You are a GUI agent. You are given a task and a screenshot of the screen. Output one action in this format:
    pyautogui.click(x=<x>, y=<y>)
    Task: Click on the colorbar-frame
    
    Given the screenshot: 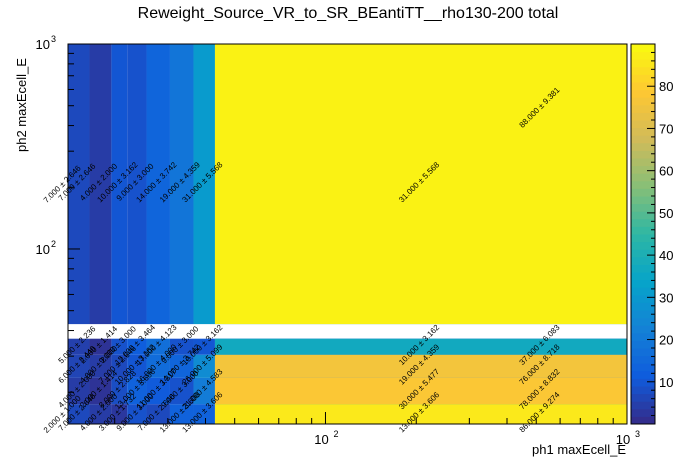 What is the action you would take?
    pyautogui.click(x=643, y=234)
    